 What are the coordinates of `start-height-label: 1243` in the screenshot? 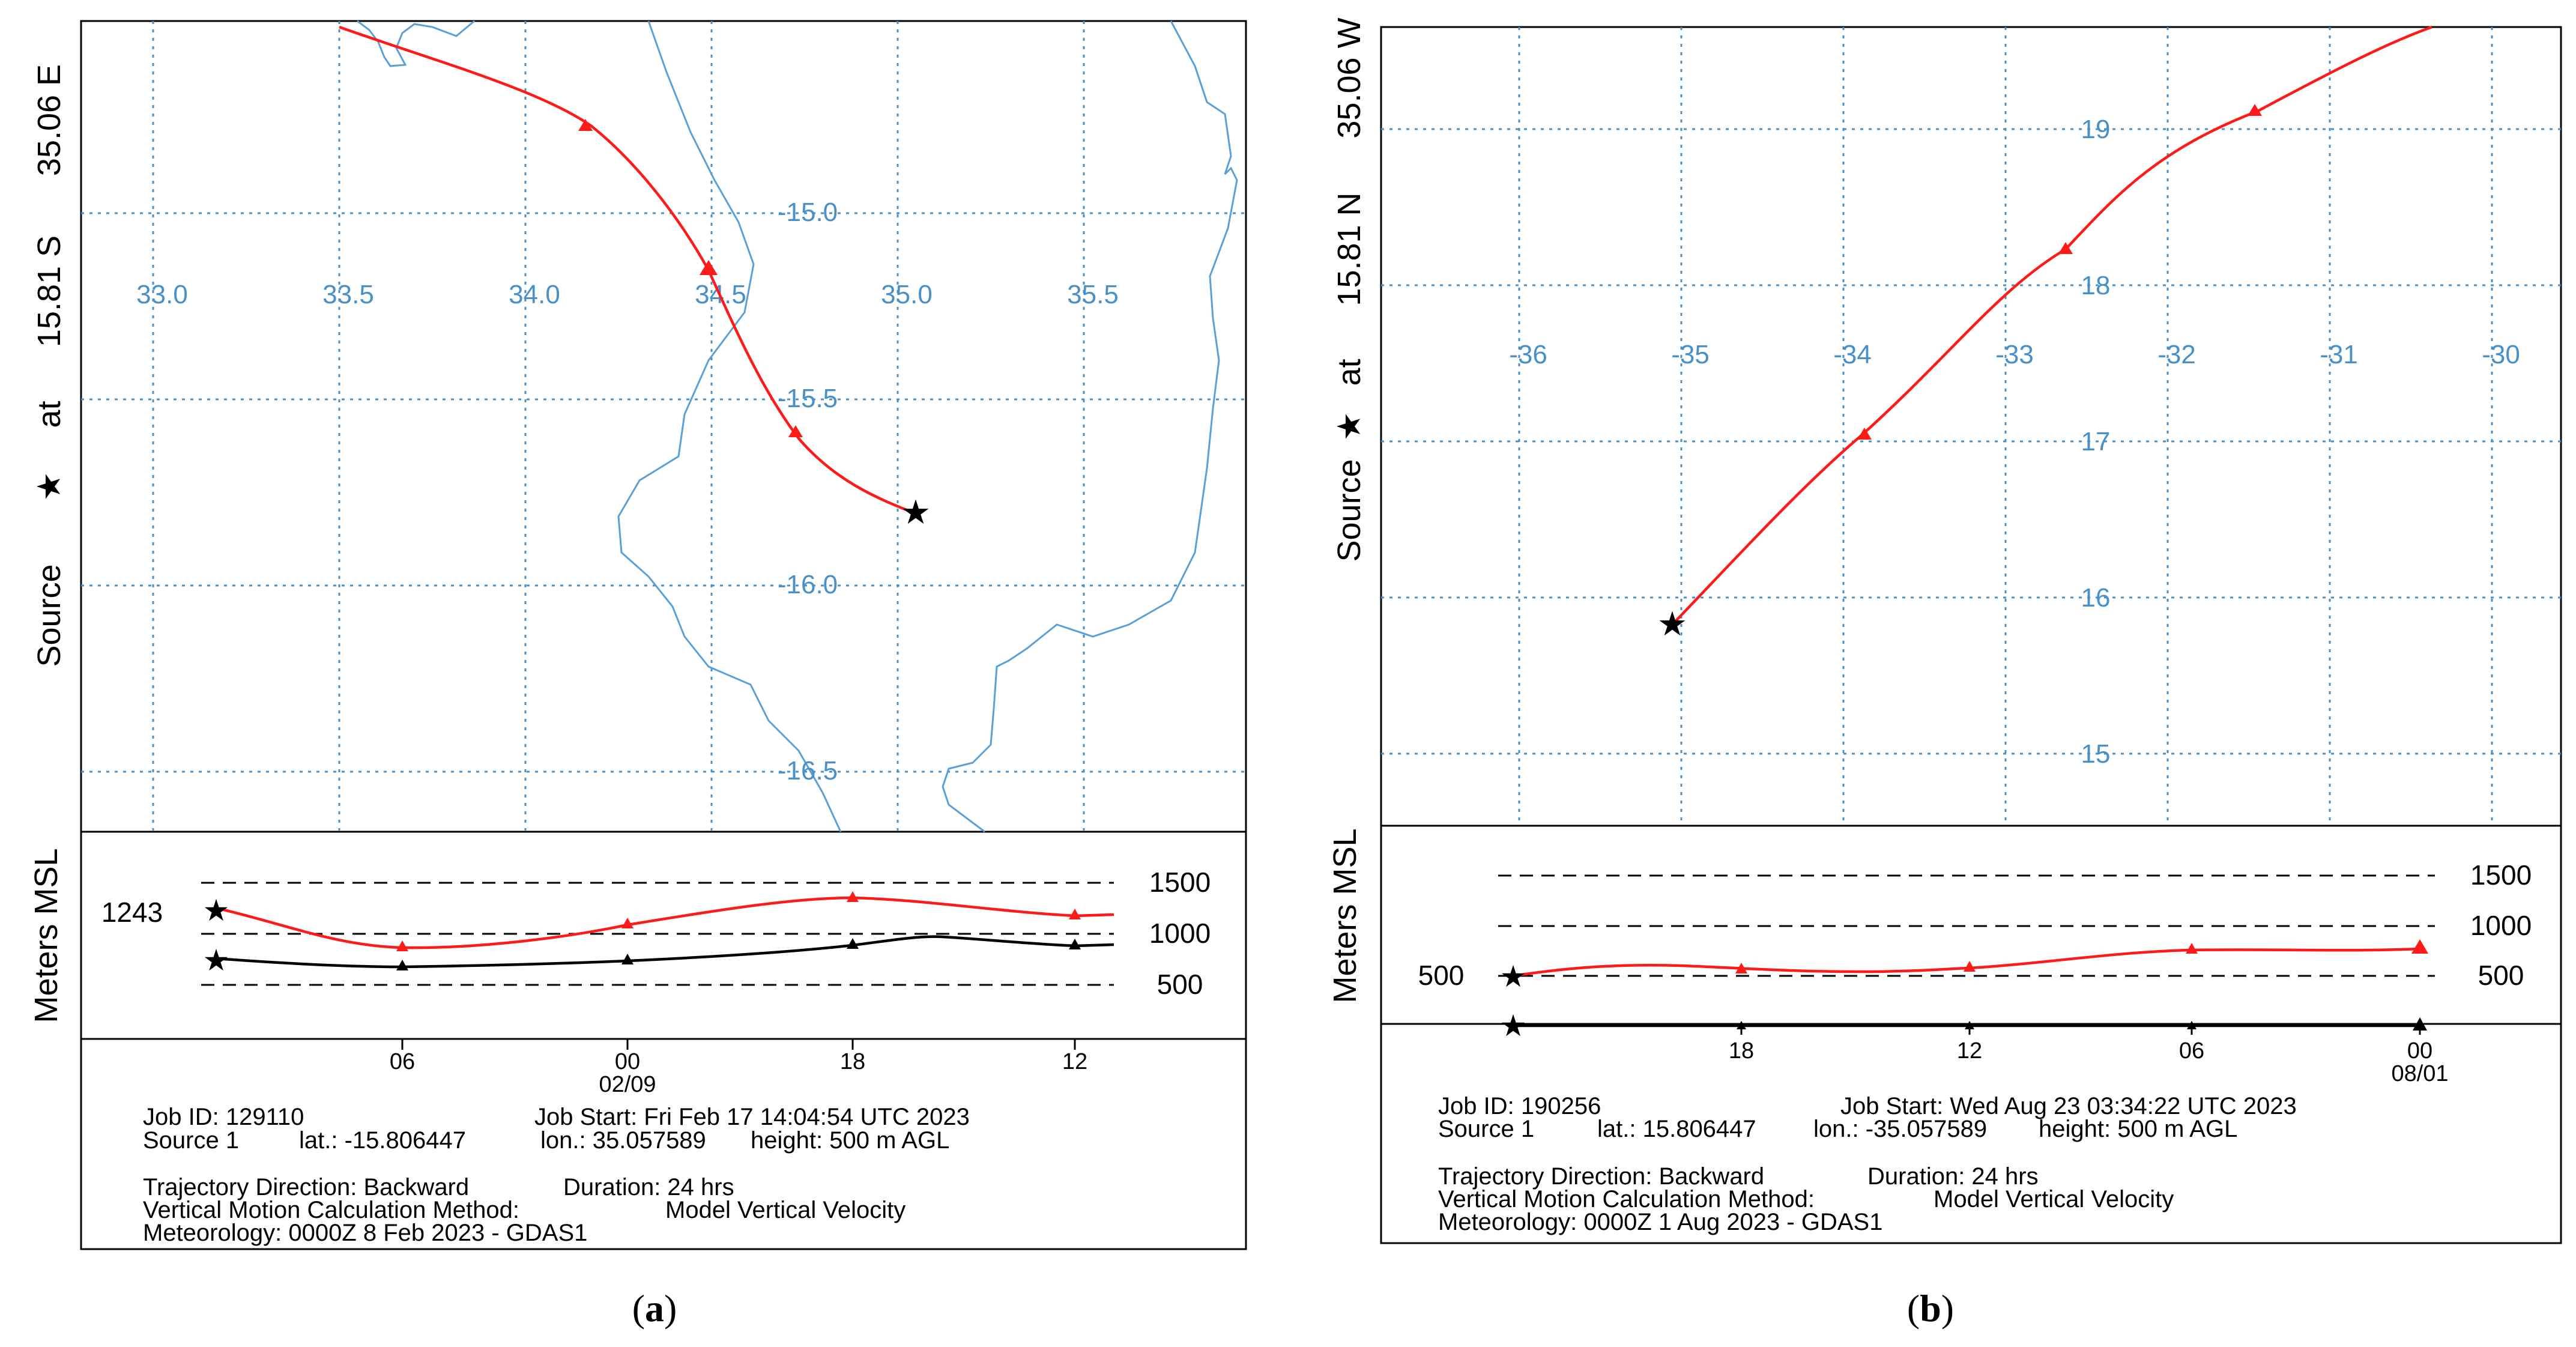 It's located at (132, 912).